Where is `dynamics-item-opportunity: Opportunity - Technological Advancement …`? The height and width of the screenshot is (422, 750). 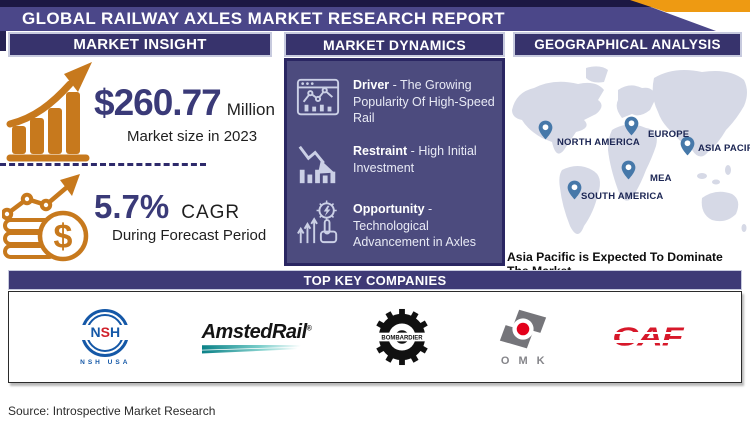 dynamics-item-opportunity: Opportunity - Technological Advancement … is located at coordinates (395, 225).